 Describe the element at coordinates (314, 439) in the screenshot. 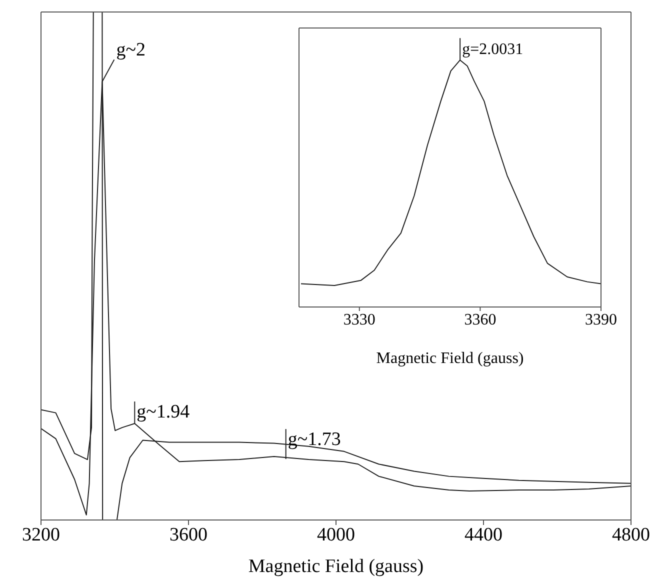

I see `annotation: g~1.73` at that location.